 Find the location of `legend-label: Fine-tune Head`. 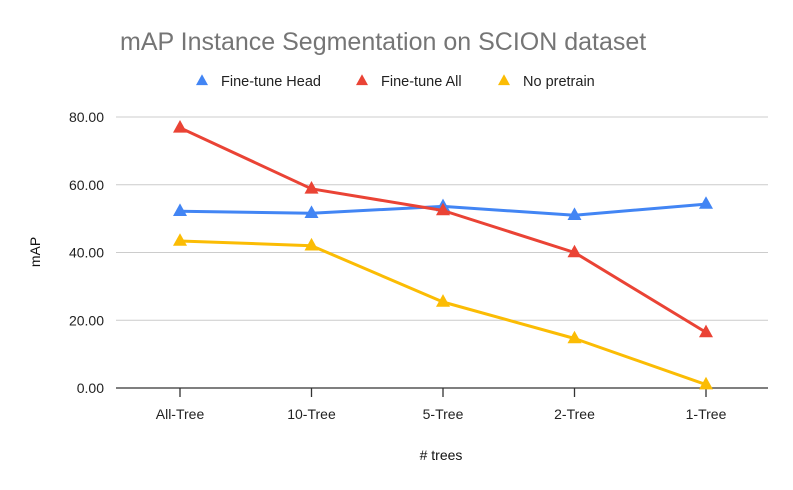

legend-label: Fine-tune Head is located at coordinates (271, 82).